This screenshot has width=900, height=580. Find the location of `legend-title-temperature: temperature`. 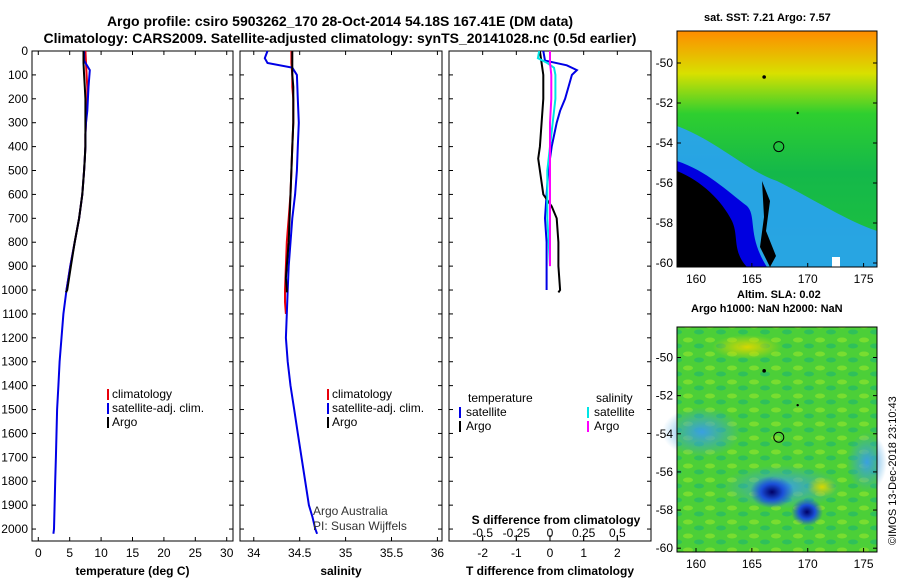

legend-title-temperature: temperature is located at coordinates (500, 398).